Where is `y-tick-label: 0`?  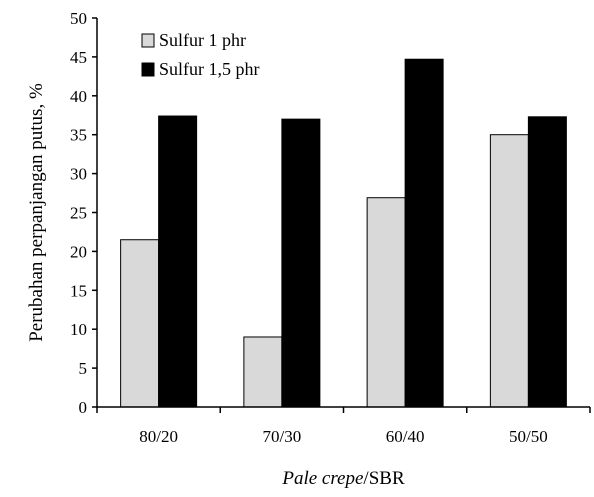
y-tick-label: 0 is located at coordinates (83, 407).